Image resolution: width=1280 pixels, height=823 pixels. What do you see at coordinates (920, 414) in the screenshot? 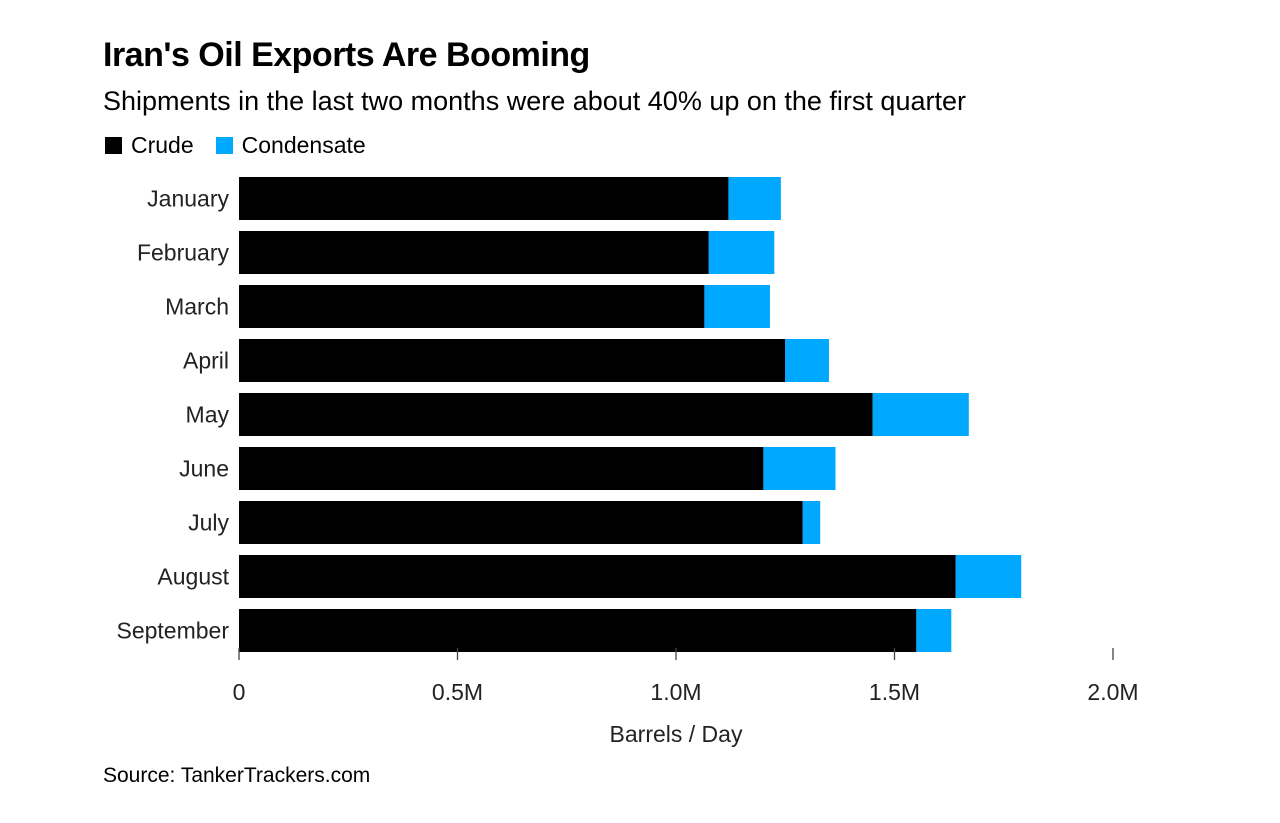
I see `bar-condensate-may` at bounding box center [920, 414].